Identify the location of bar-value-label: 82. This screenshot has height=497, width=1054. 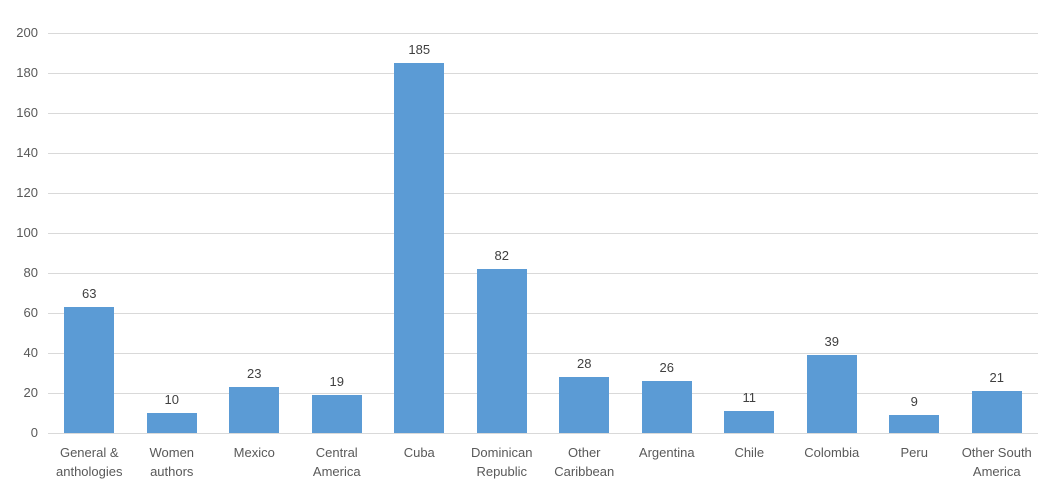
(501, 255).